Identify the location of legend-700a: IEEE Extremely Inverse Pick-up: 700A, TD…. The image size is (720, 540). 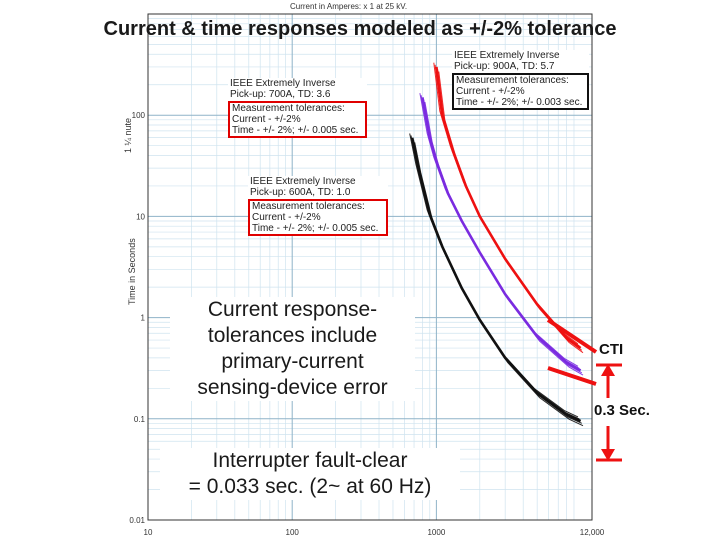
(297, 108).